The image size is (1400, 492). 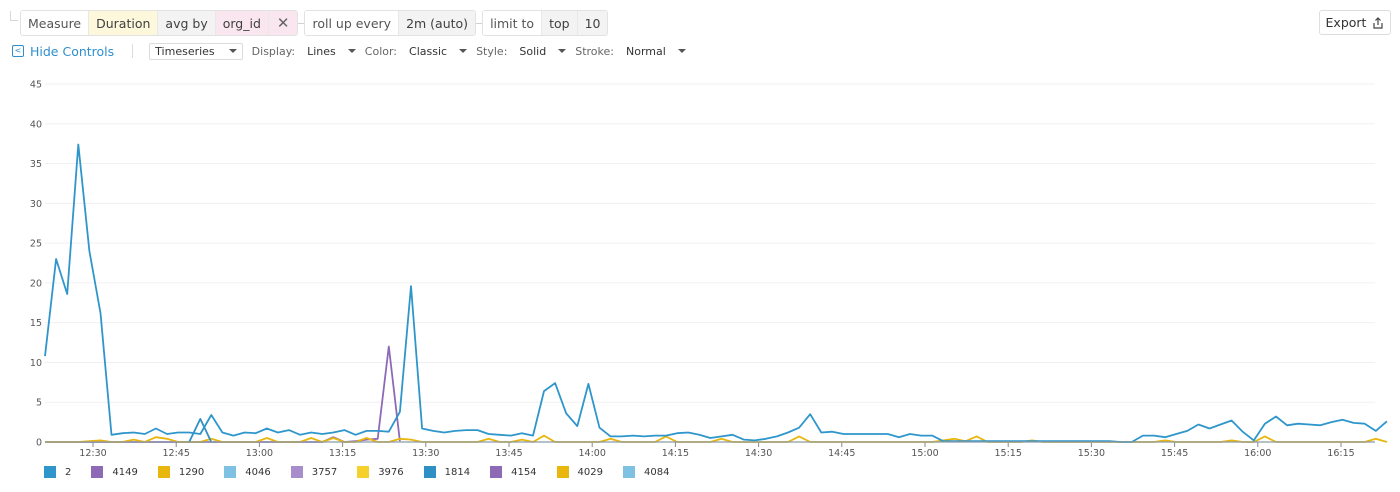 I want to click on y-tick-label: 20, so click(x=36, y=283).